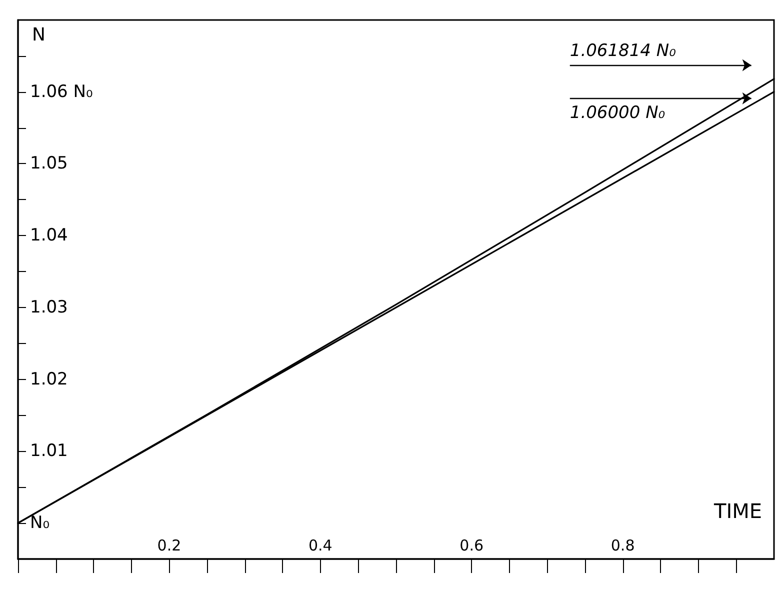  Describe the element at coordinates (169, 545) in the screenshot. I see `x-tick-label: 0.2` at that location.